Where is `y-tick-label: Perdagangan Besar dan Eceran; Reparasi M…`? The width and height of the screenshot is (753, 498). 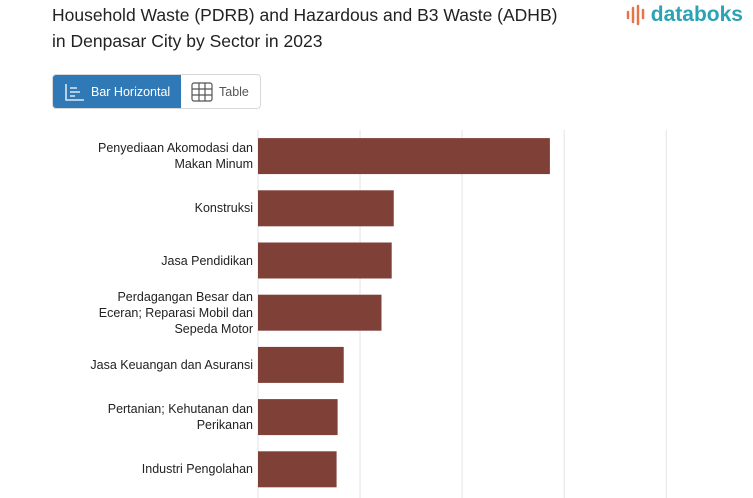
y-tick-label: Perdagangan Besar dan Eceran; Reparasi M… is located at coordinates (175, 312).